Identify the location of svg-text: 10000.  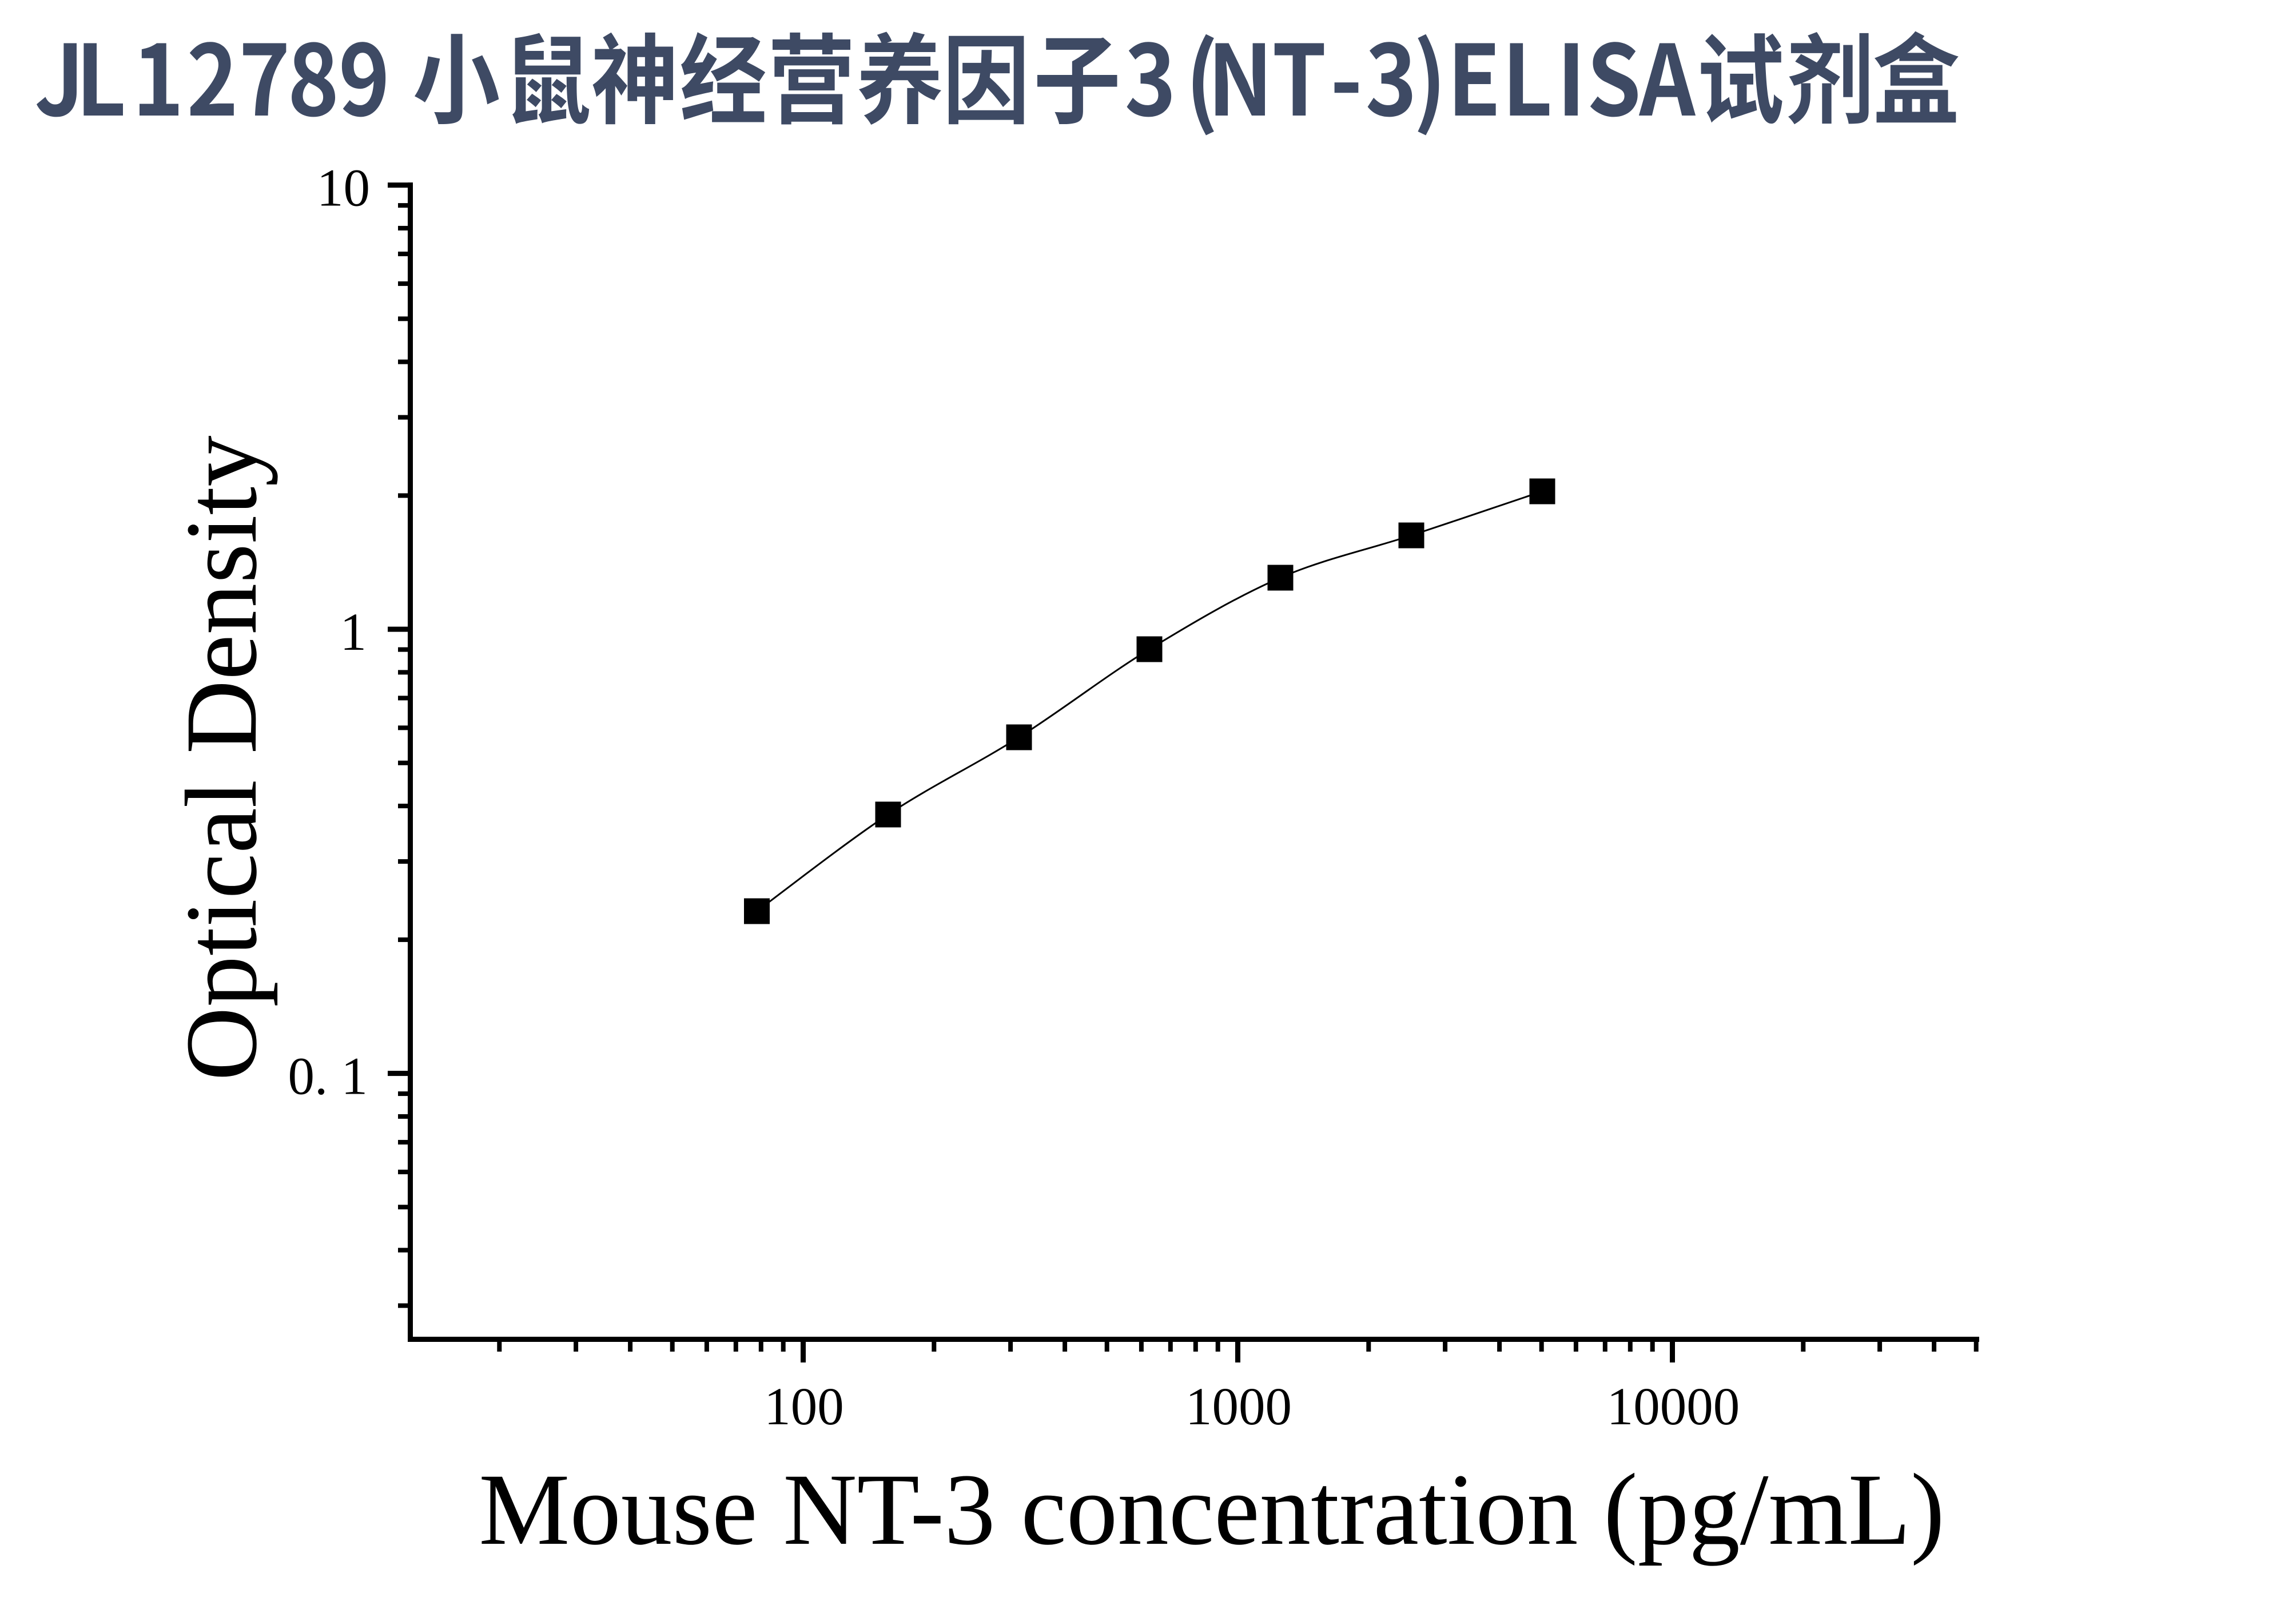
(1674, 1406).